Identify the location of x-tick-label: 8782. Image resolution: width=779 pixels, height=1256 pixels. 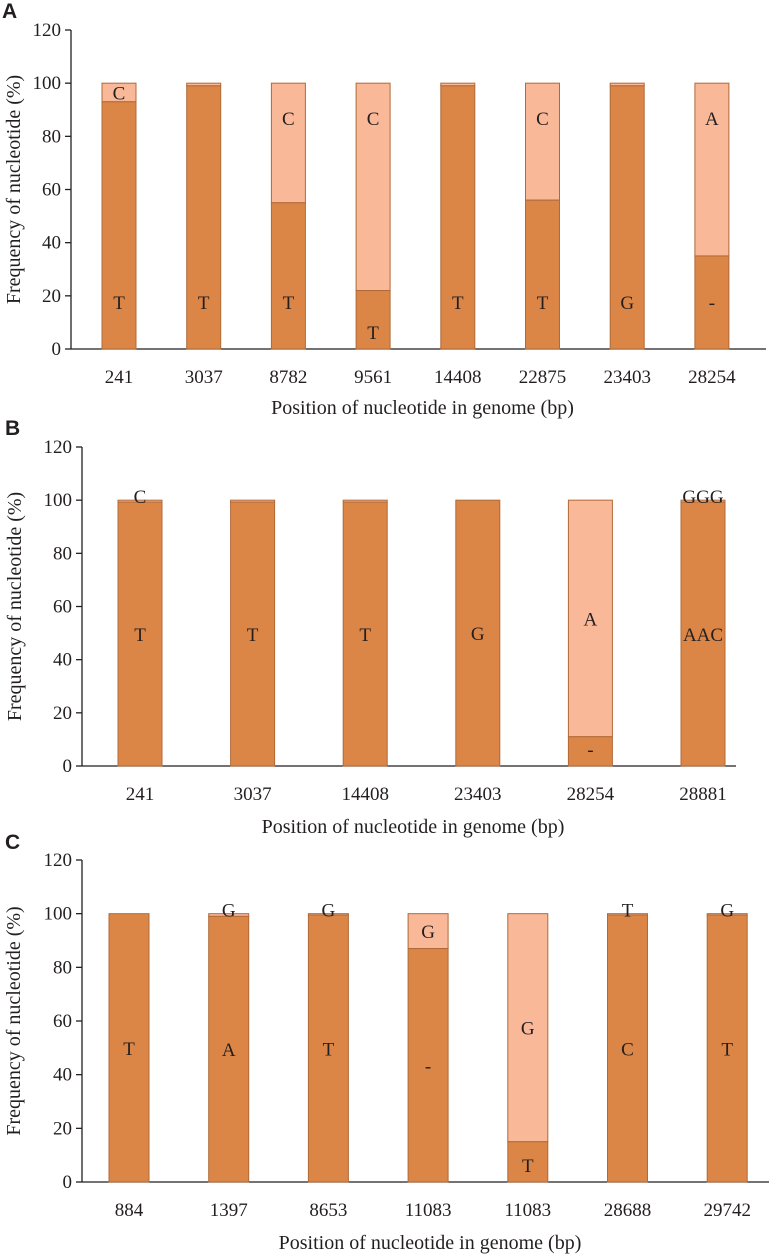
(288, 377).